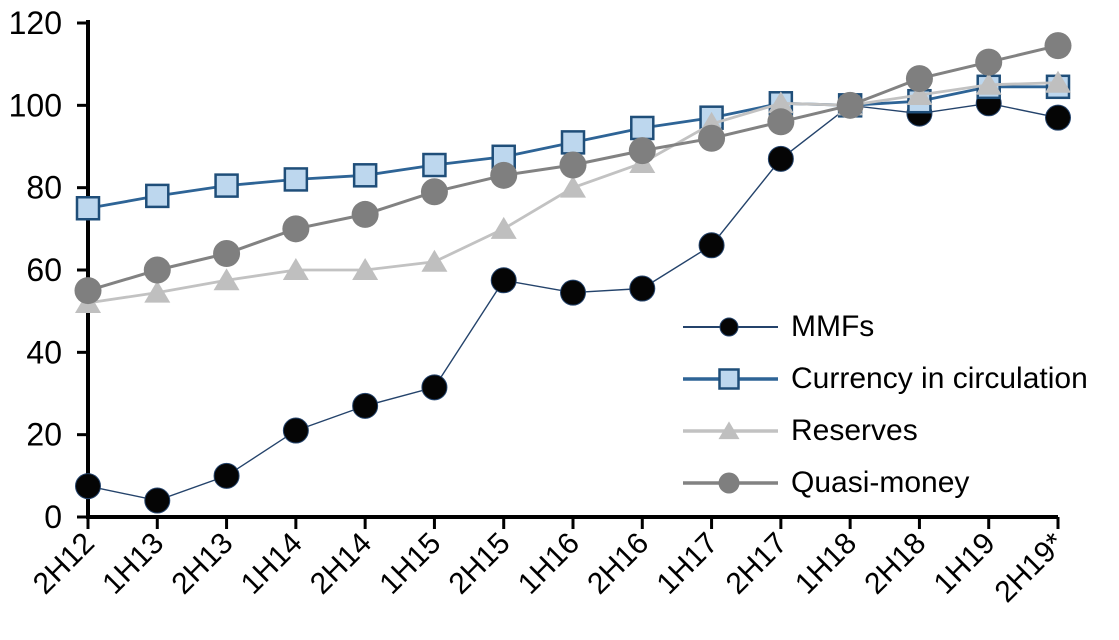  What do you see at coordinates (272, 564) in the screenshot?
I see `x-tick-label: 1H14` at bounding box center [272, 564].